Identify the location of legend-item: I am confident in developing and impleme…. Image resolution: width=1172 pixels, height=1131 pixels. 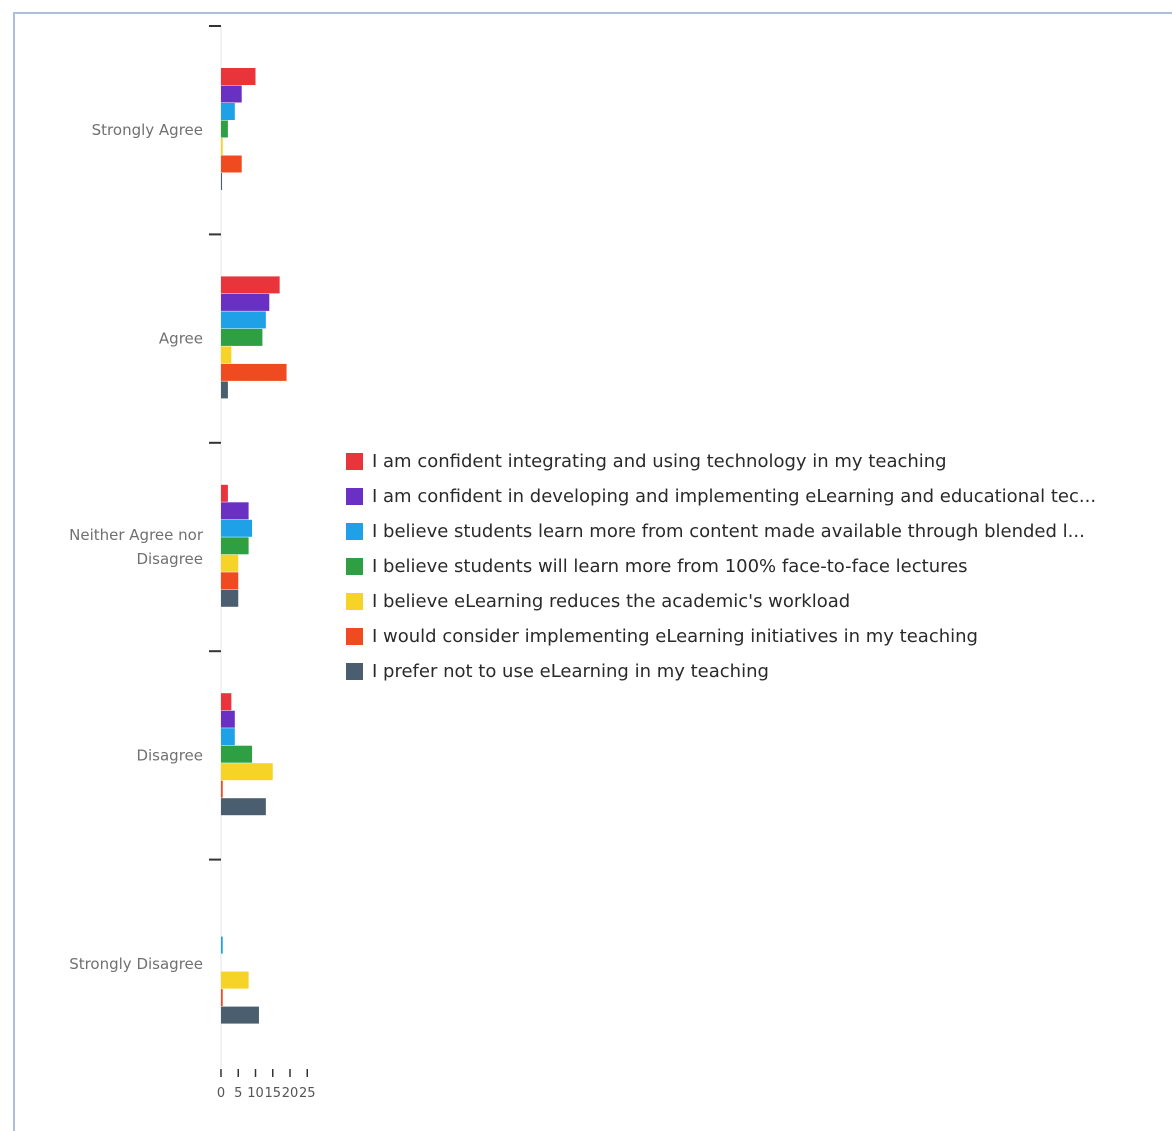
(757, 496).